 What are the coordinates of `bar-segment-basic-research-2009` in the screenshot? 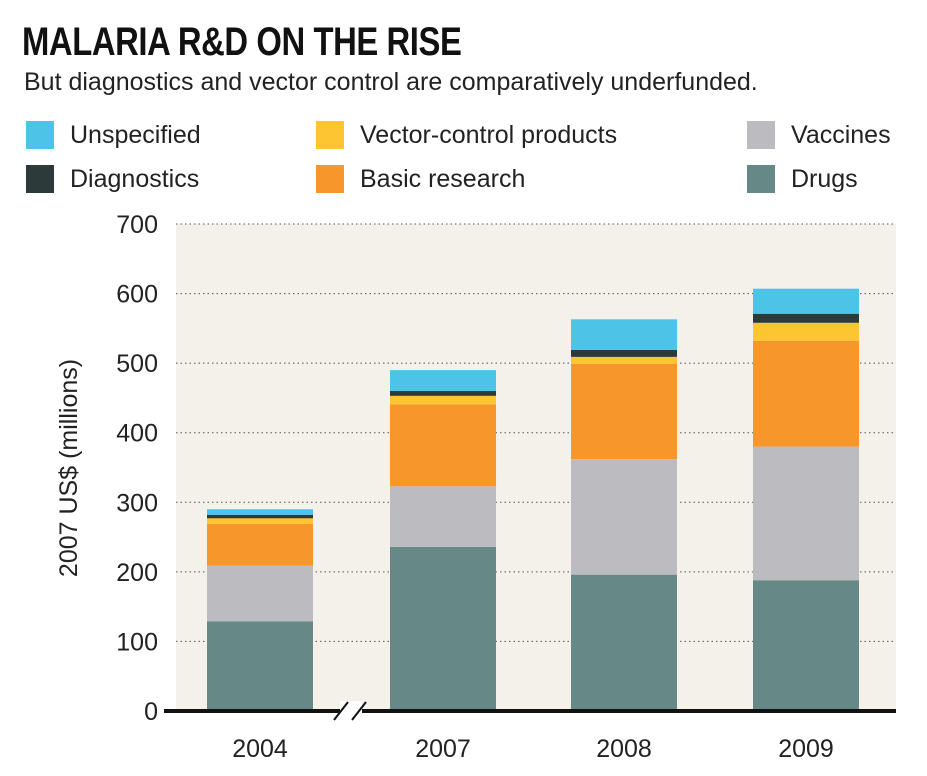 It's located at (806, 393).